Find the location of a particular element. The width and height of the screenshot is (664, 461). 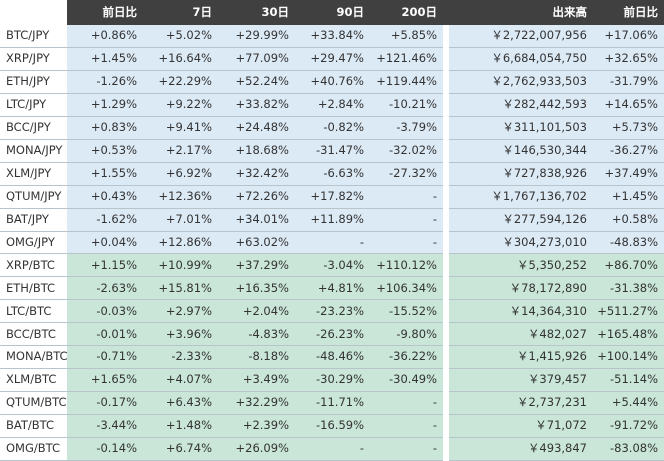

pair-name: XLM/BTC is located at coordinates (33, 381).